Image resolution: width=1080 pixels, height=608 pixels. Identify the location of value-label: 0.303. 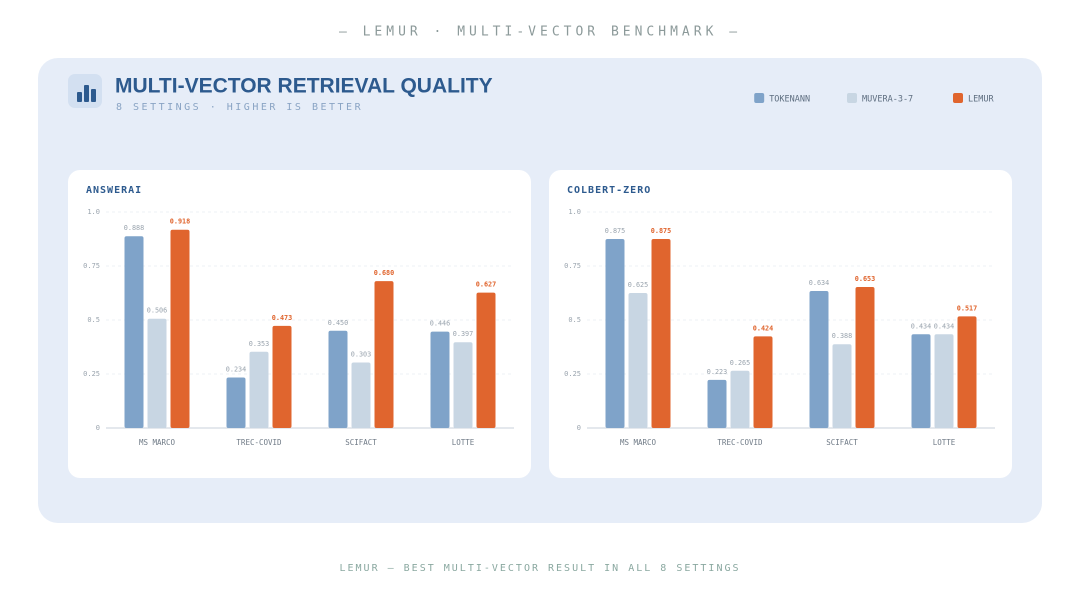
(361, 355).